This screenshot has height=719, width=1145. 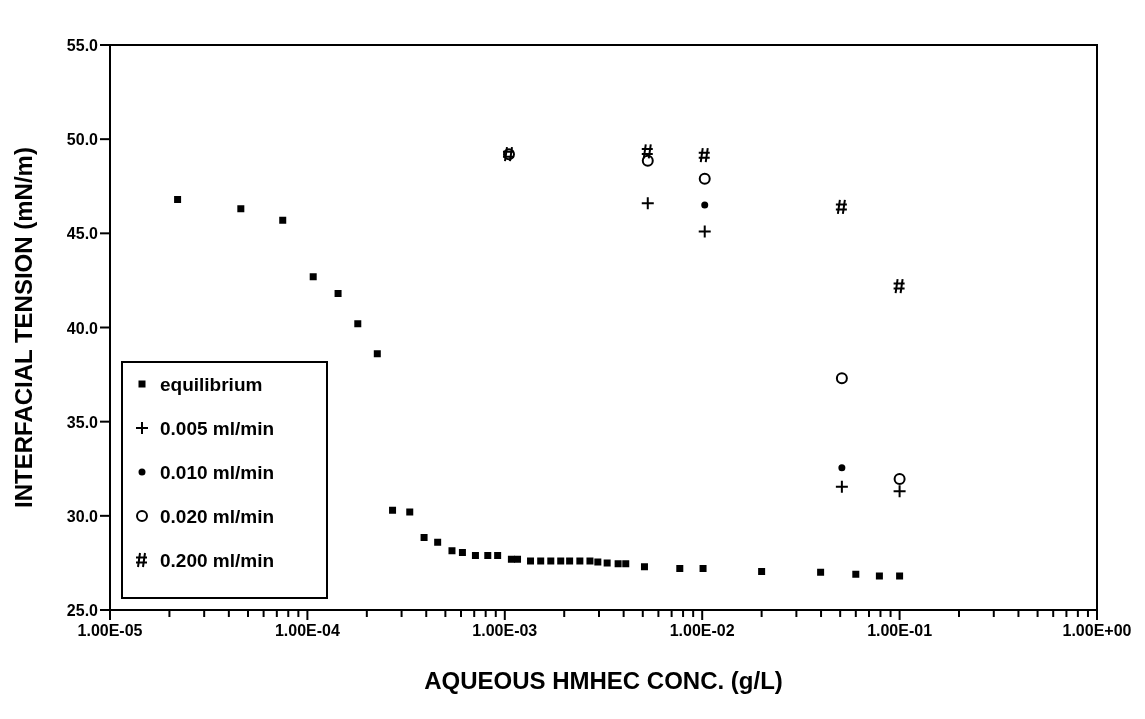 I want to click on y-tick-label: 30.0, so click(x=82, y=516).